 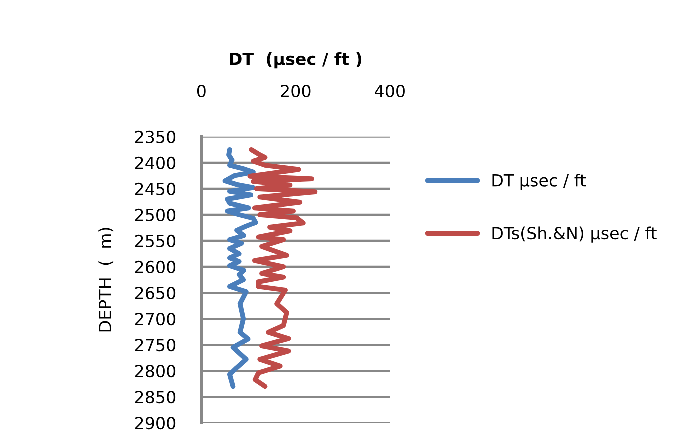 What do you see at coordinates (574, 234) in the screenshot?
I see `legend-label: DTs(Sh.&N) µsec / ft` at bounding box center [574, 234].